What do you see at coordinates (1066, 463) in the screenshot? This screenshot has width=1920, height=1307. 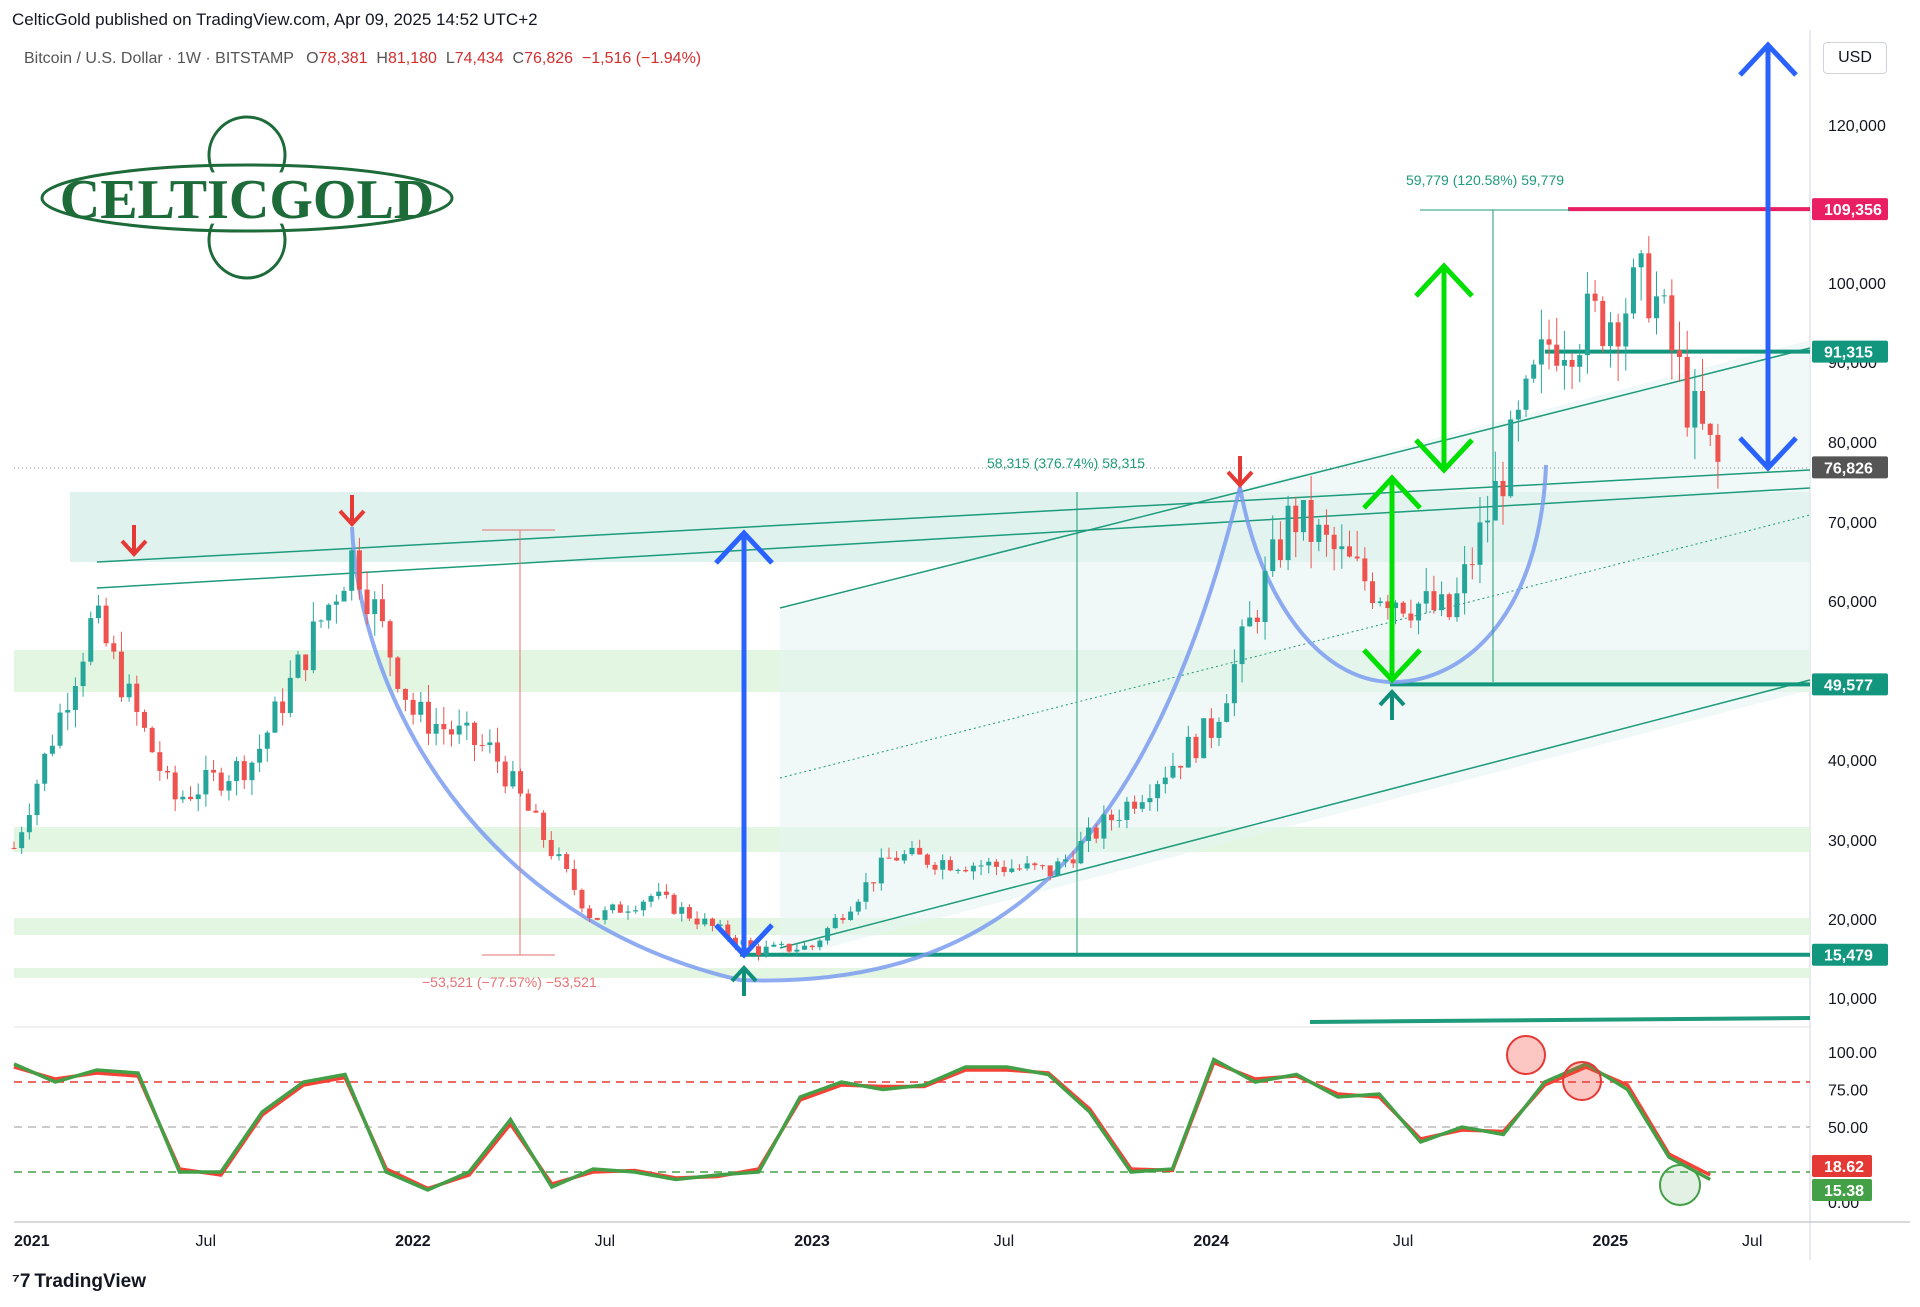 I see `measure-label-rally: 58,315 (376.74%) 58,315` at bounding box center [1066, 463].